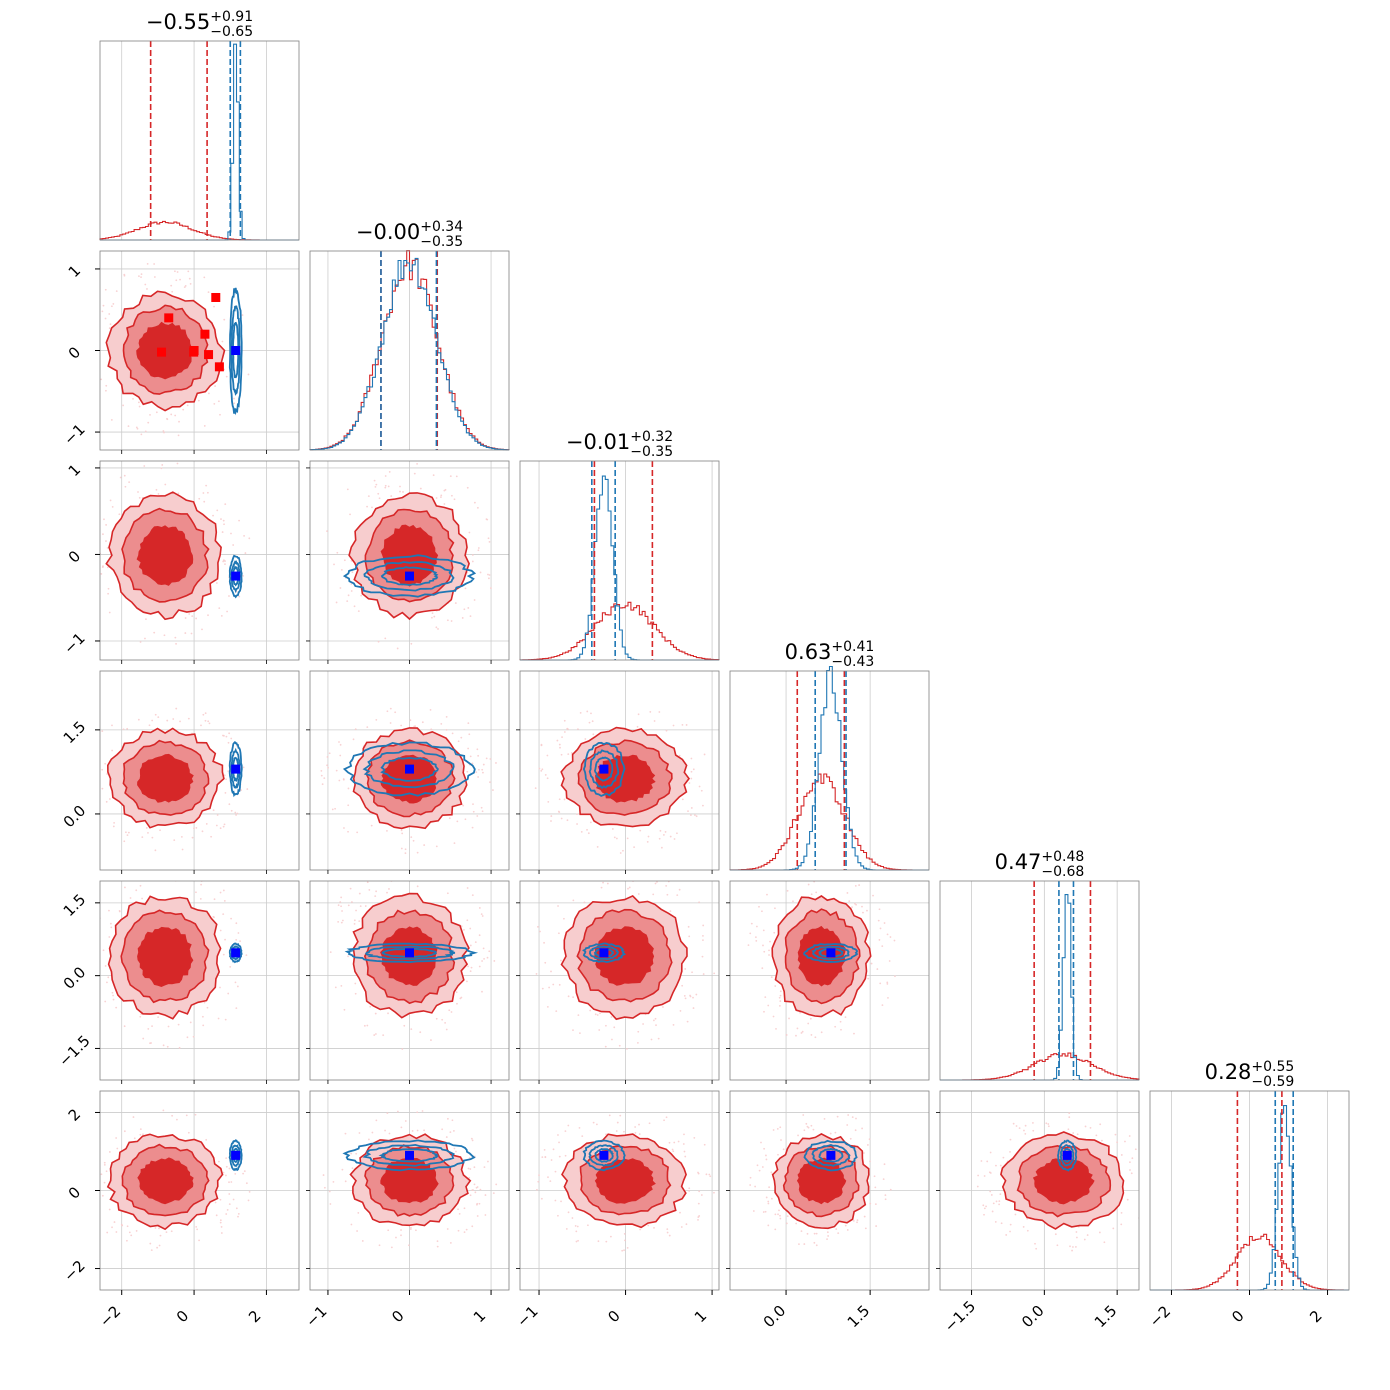 The image size is (1390, 1390). Describe the element at coordinates (651, 452) in the screenshot. I see `title-minus-error: −0.35` at that location.